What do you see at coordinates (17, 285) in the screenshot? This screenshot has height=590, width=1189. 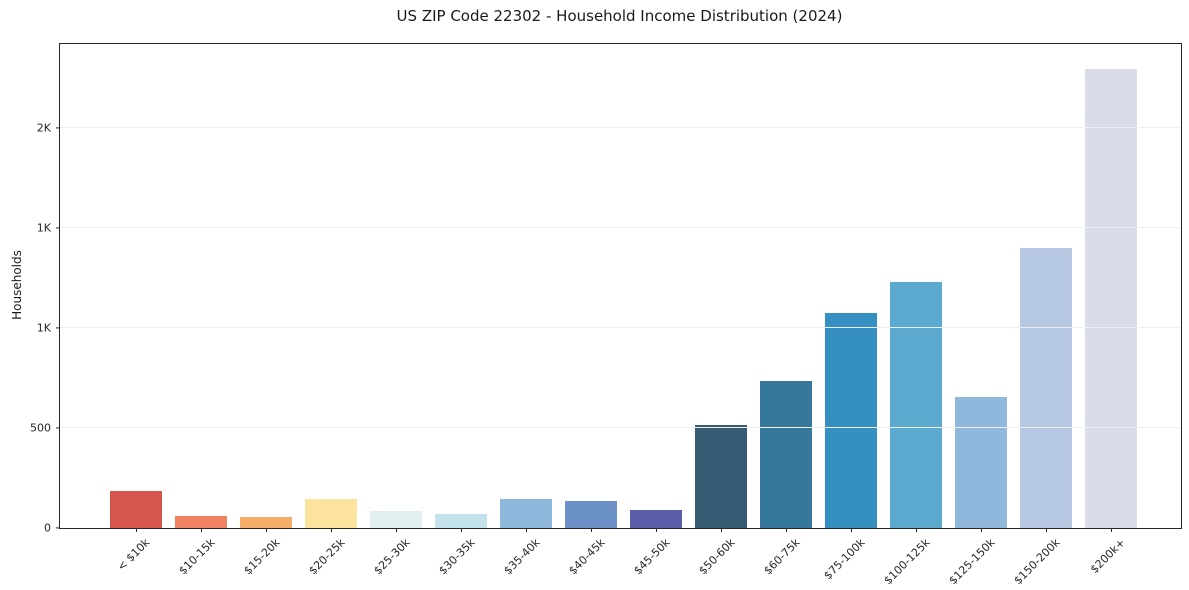 I see `y-axis-label: Households` at bounding box center [17, 285].